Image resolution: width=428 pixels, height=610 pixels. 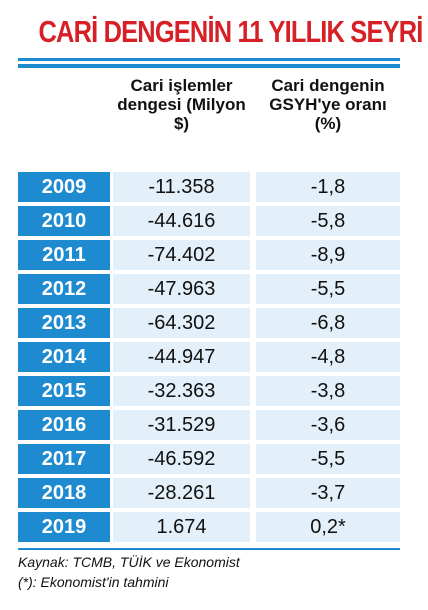 What do you see at coordinates (181, 323) in the screenshot?
I see `balance-cell: -64.302` at bounding box center [181, 323].